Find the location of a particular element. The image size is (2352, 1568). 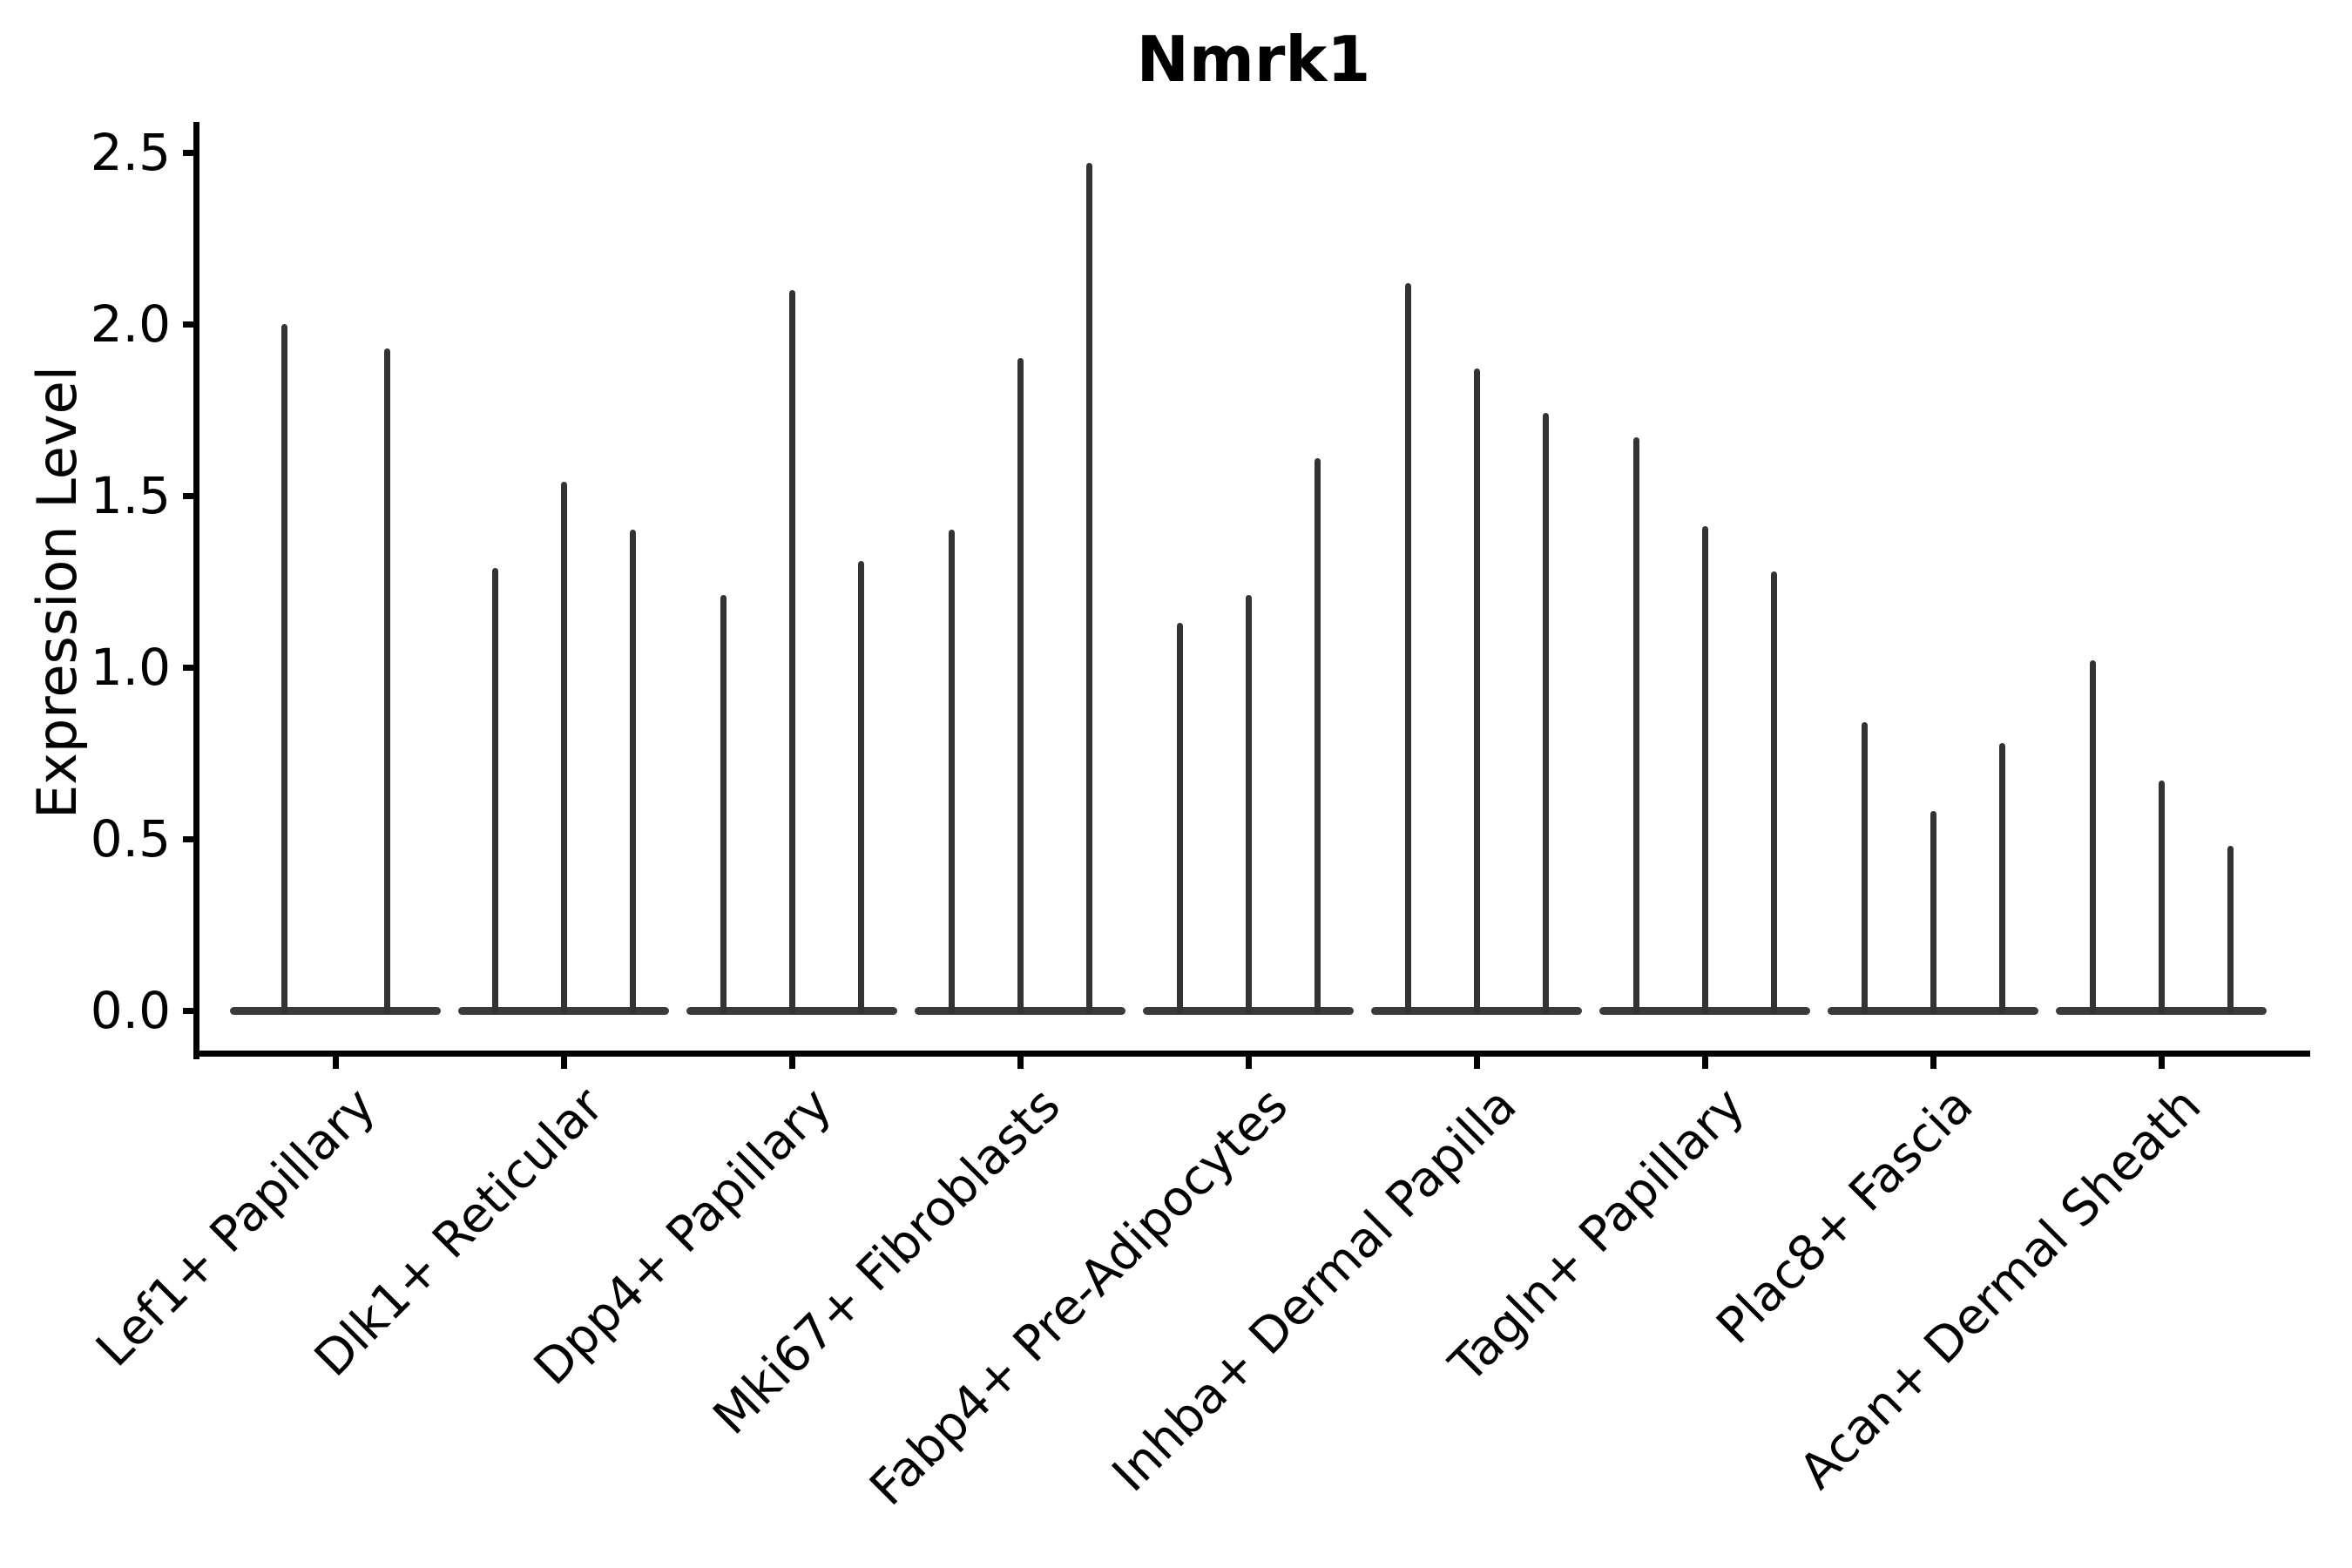

y-tick-label: 2.0 is located at coordinates (130, 324).